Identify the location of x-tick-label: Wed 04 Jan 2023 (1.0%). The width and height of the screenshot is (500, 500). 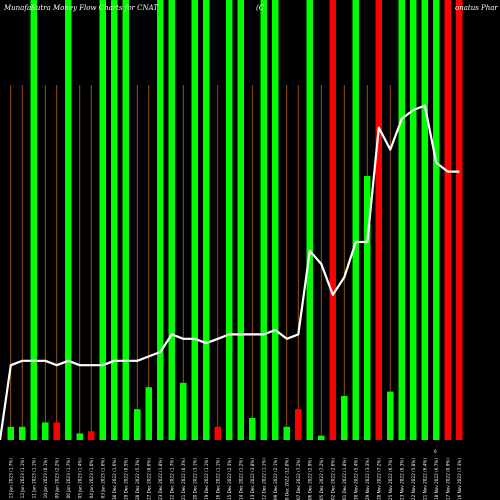
(91, 479).